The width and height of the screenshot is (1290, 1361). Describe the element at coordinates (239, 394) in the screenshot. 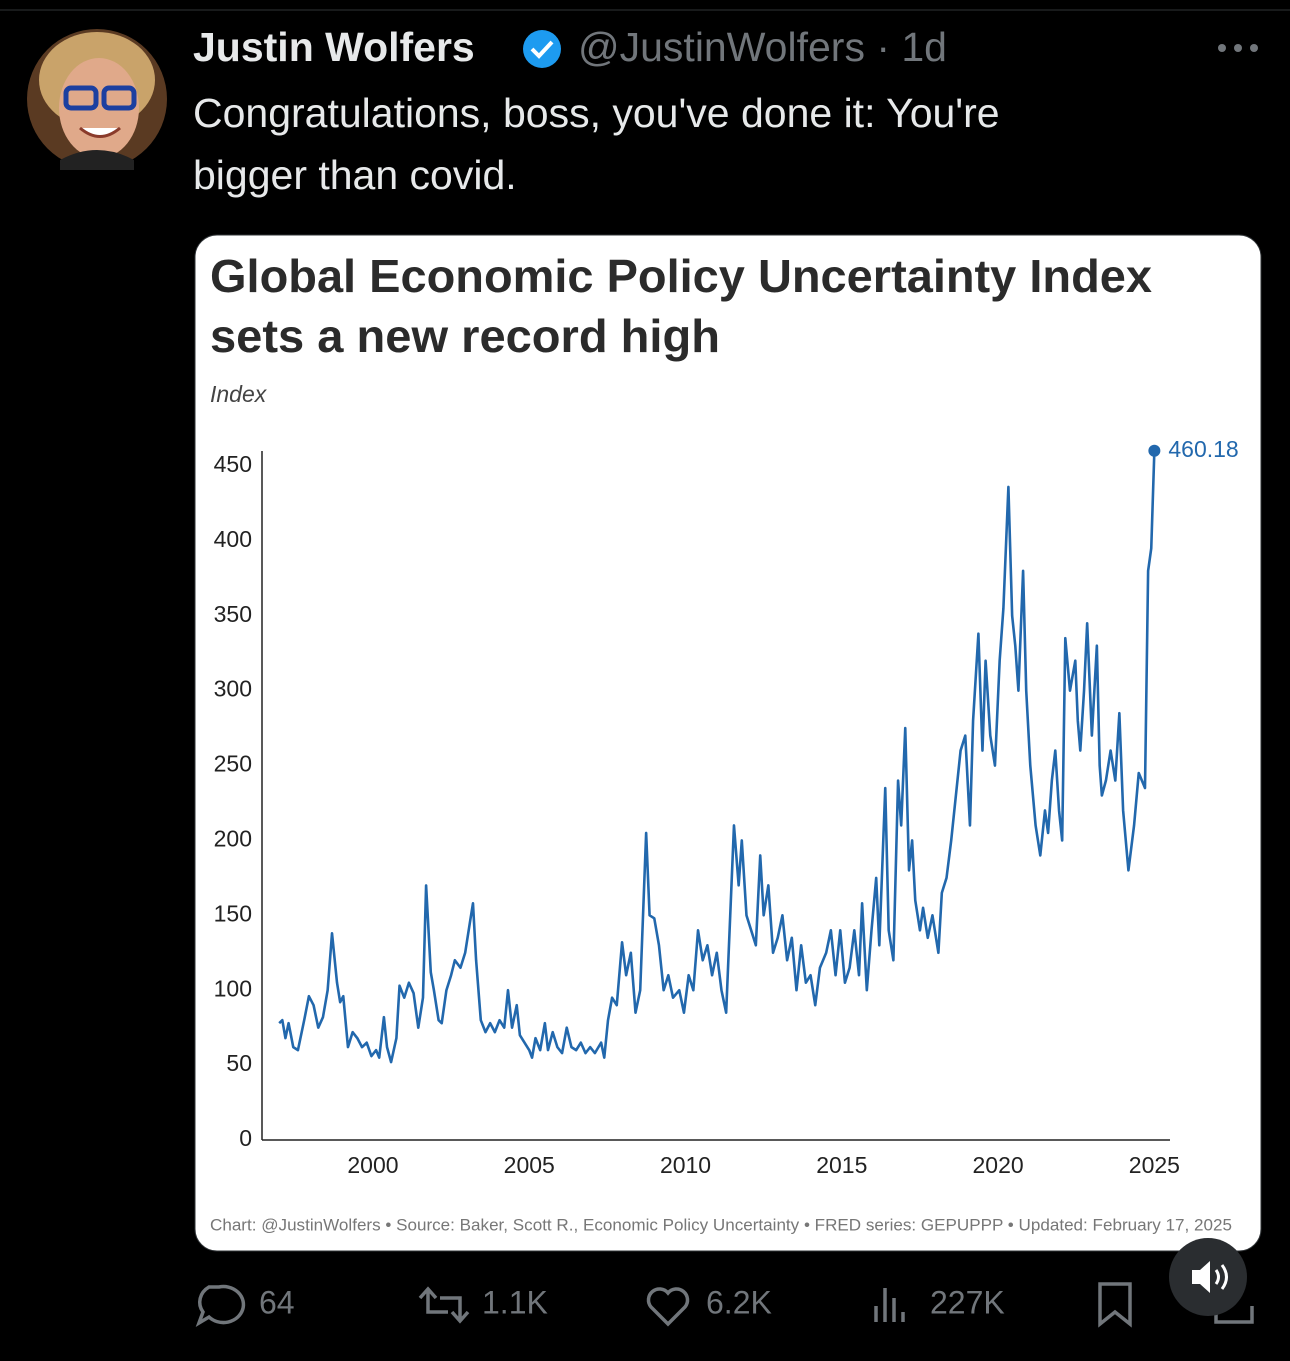

I see `y-axis-label: Index` at that location.